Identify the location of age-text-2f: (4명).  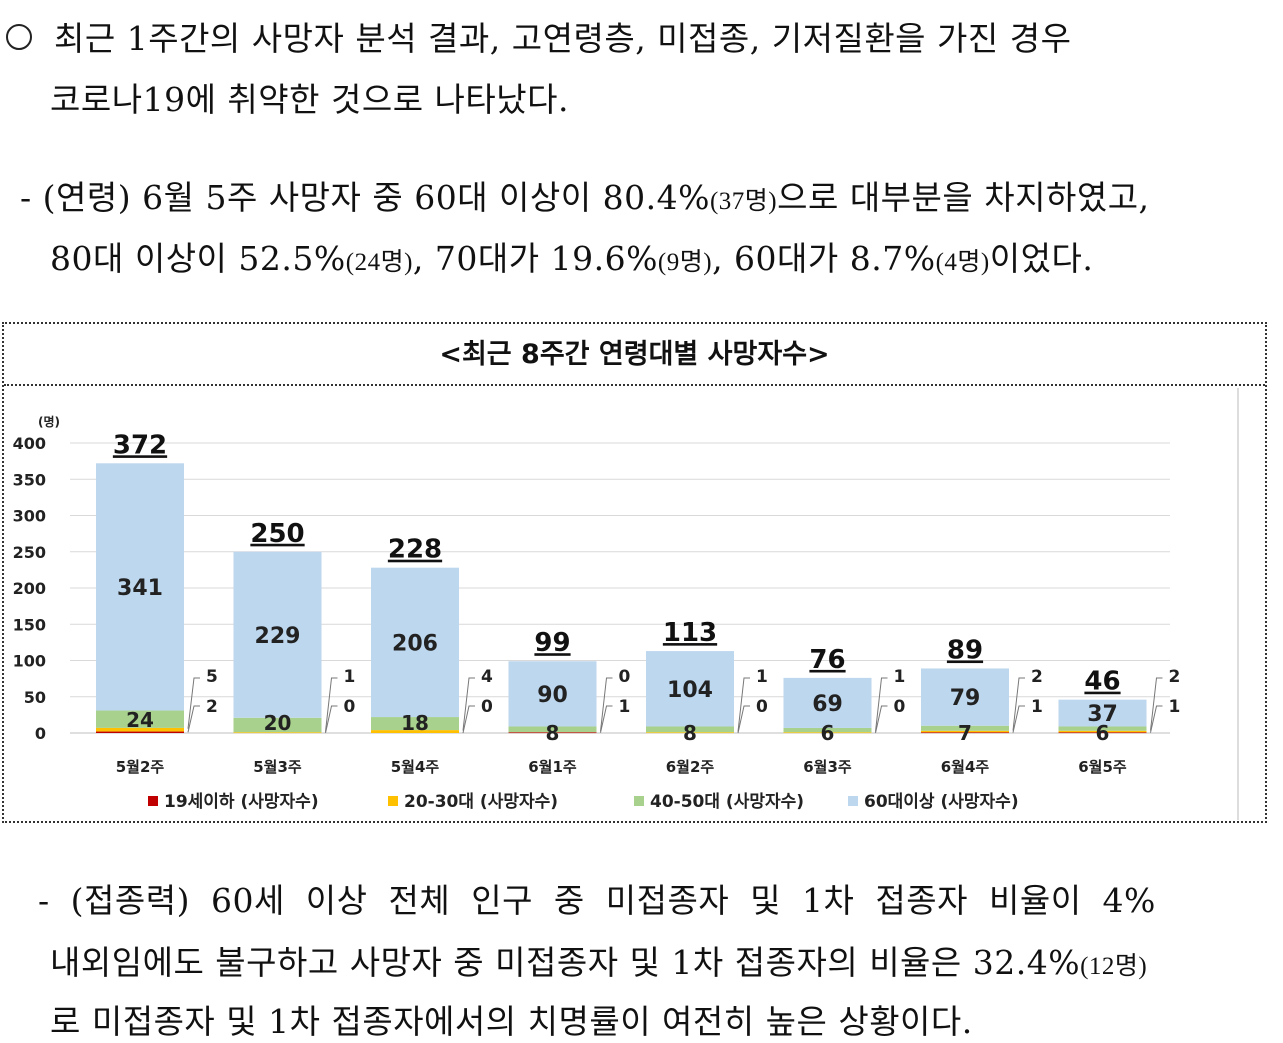
(962, 262).